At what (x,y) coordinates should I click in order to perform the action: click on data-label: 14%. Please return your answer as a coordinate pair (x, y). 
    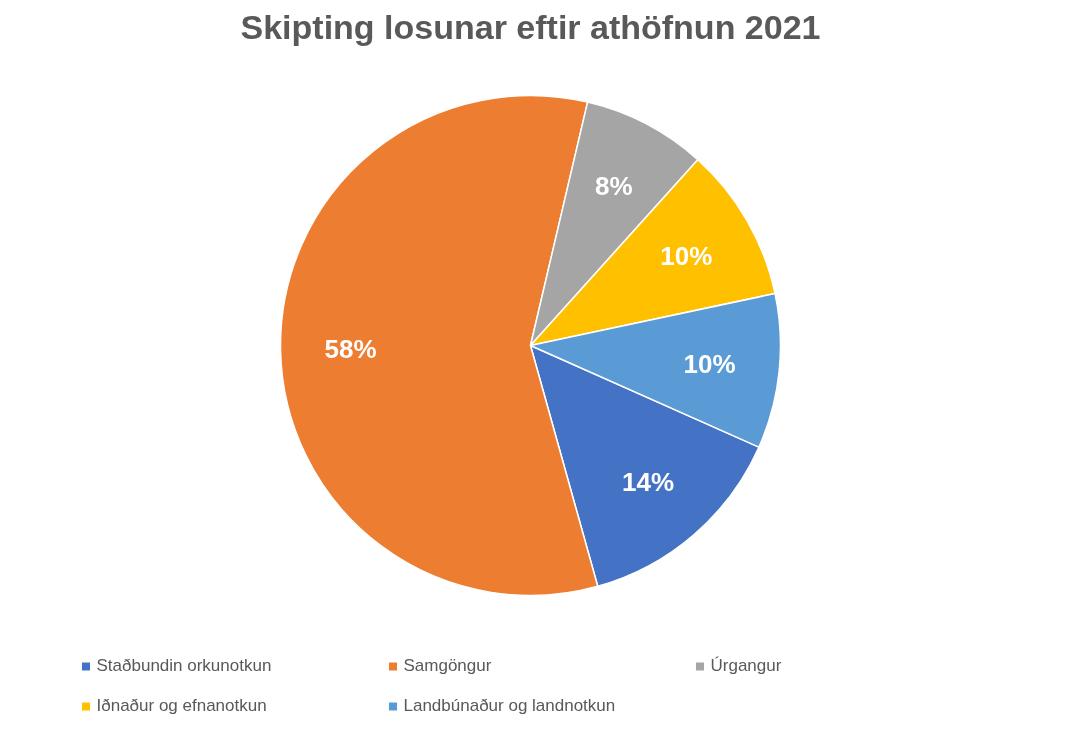
    Looking at the image, I should click on (648, 481).